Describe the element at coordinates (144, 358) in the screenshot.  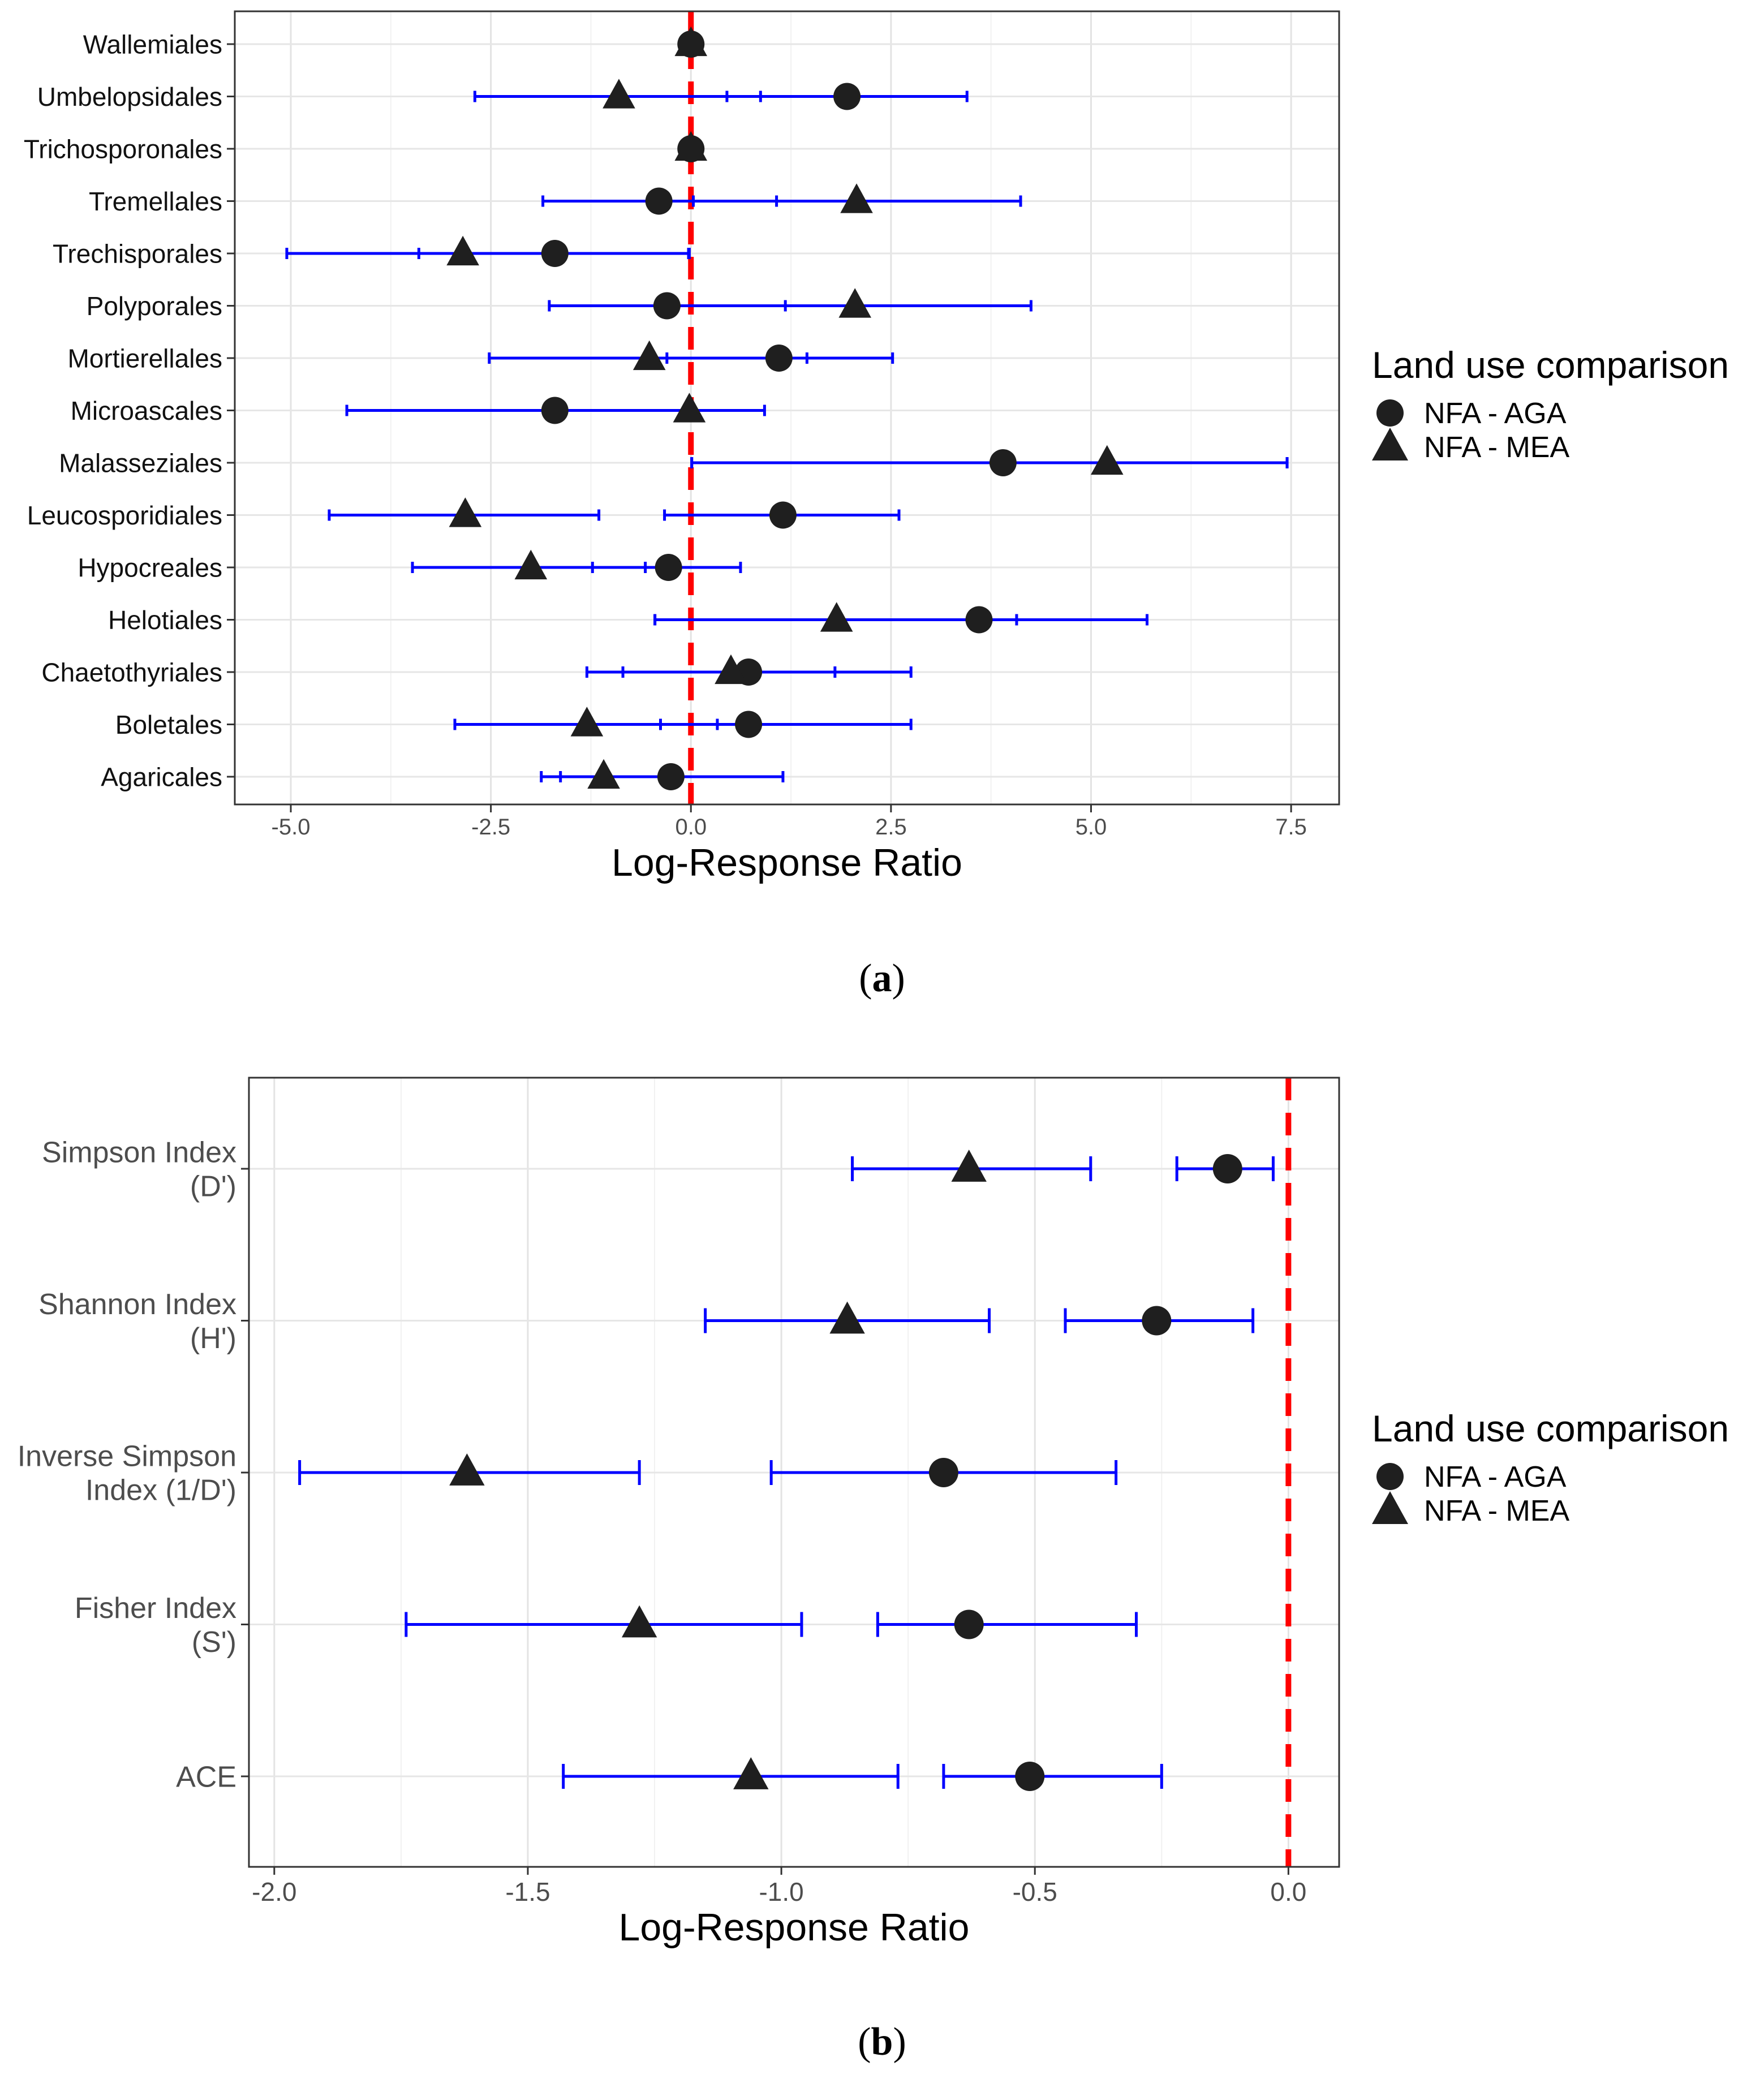
I see `y-category-label: Mortierellales` at that location.